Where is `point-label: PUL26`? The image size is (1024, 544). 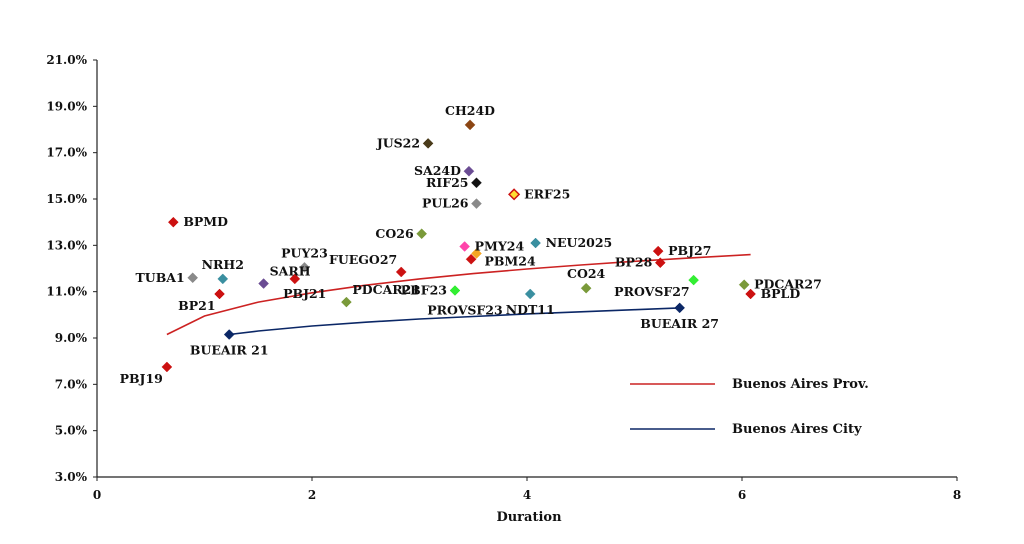
point-label: PUL26 is located at coordinates (445, 203).